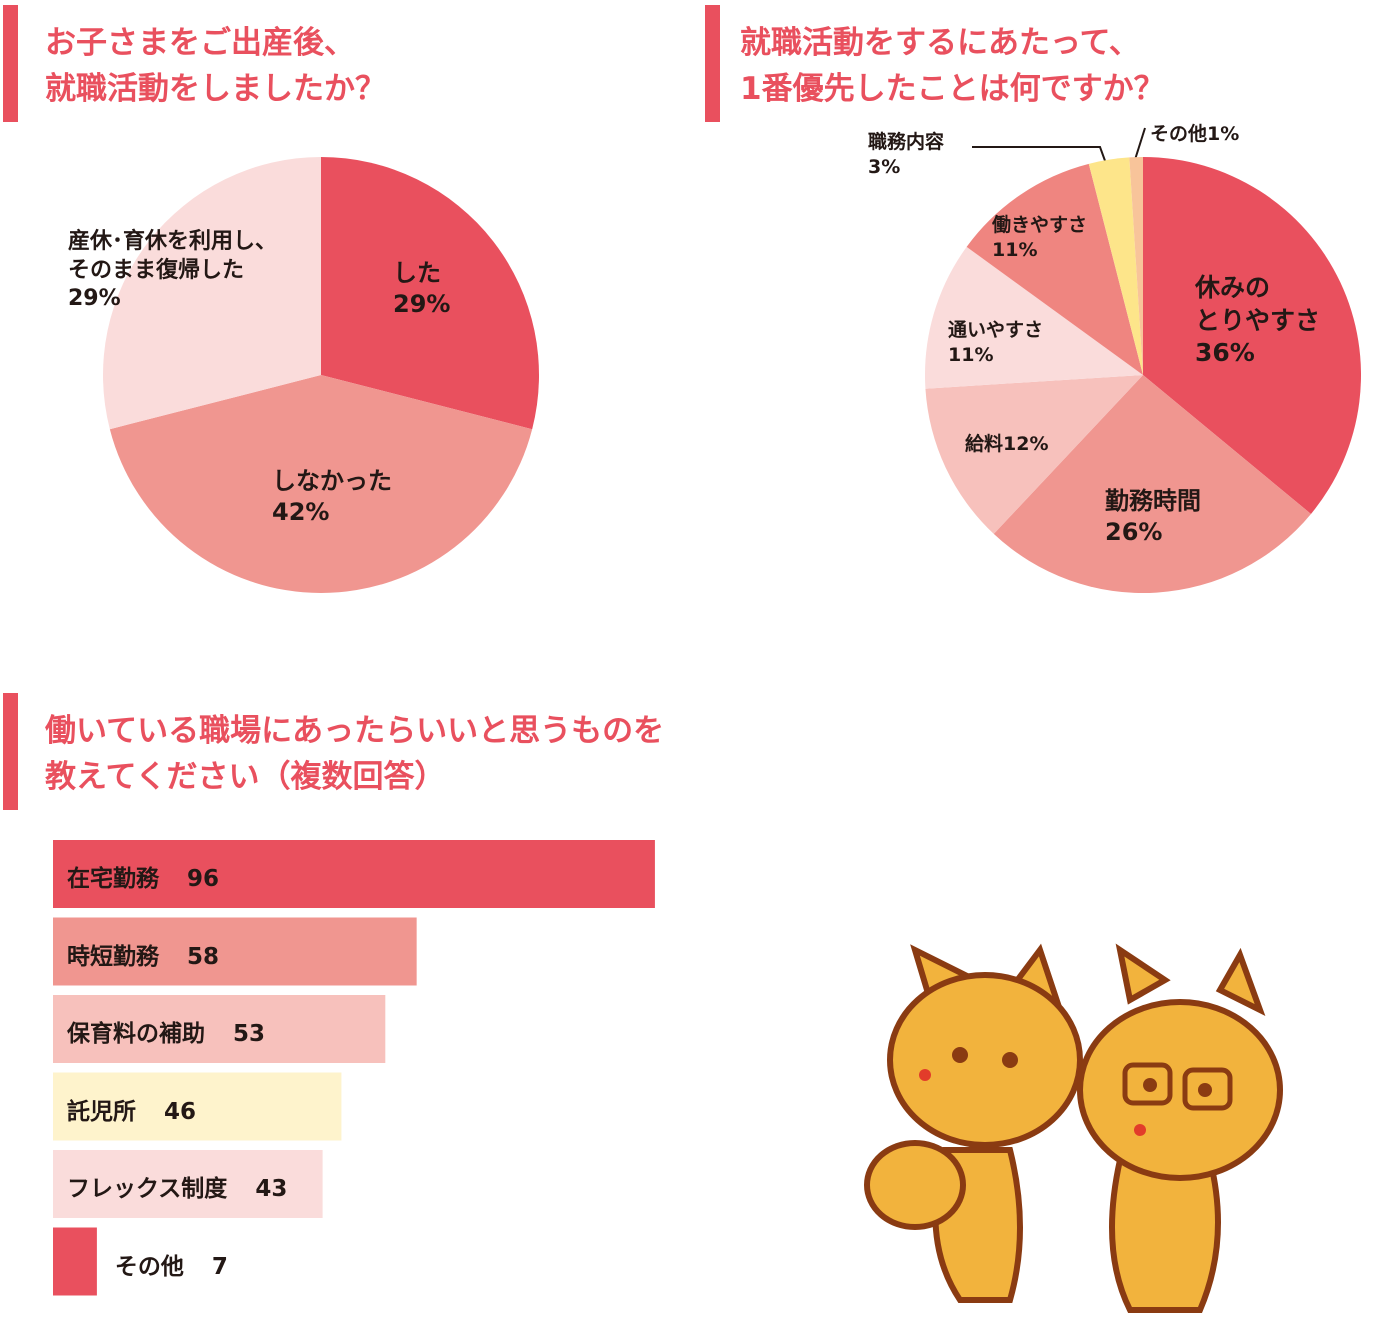  I want to click on category-label: 勤務時間, so click(1153, 501).